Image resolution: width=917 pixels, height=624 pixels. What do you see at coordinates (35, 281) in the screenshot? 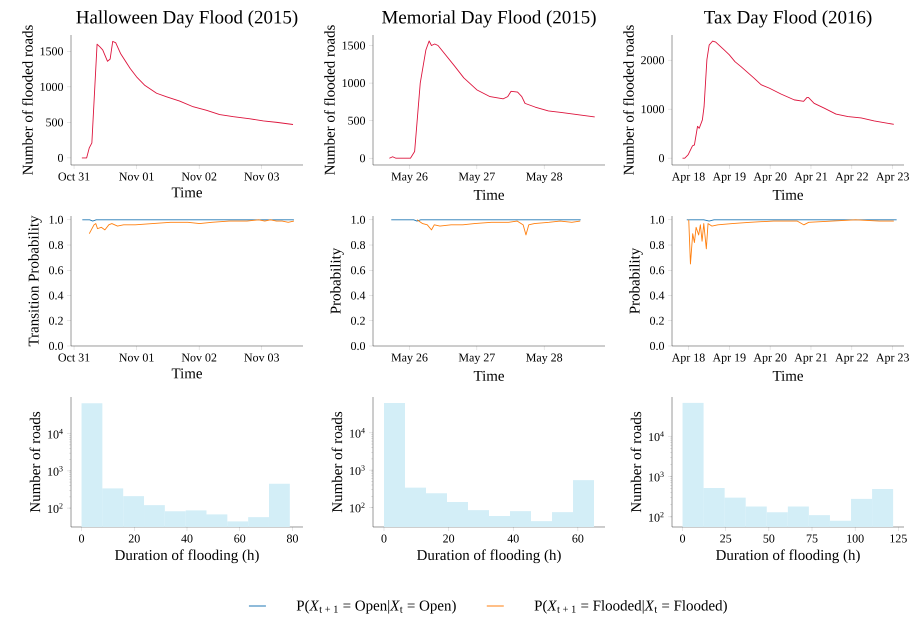
I see `y-axis-title: Transition Probability` at bounding box center [35, 281].